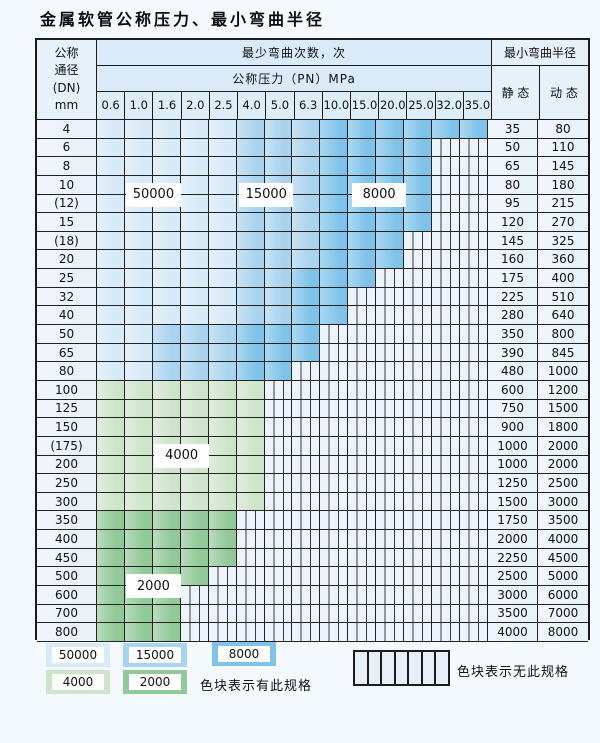  I want to click on static-header: 静 态, so click(516, 92).